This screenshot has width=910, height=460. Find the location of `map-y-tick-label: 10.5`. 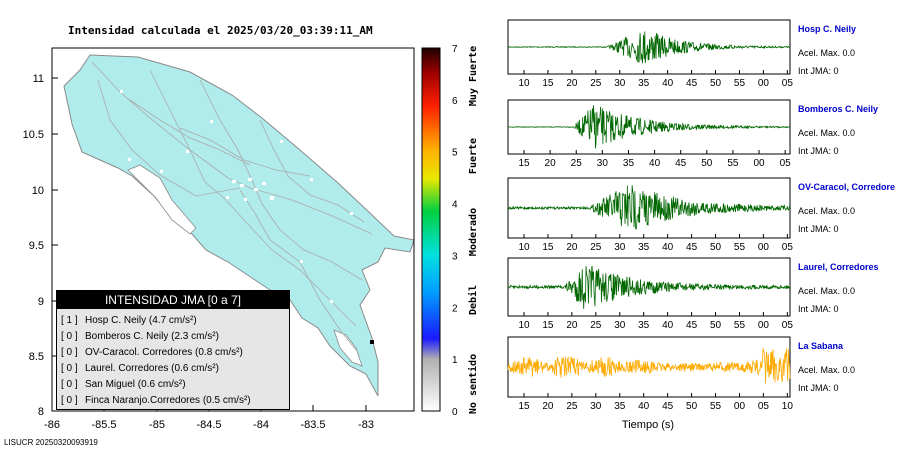

map-y-tick-label: 10.5 is located at coordinates (33, 135).